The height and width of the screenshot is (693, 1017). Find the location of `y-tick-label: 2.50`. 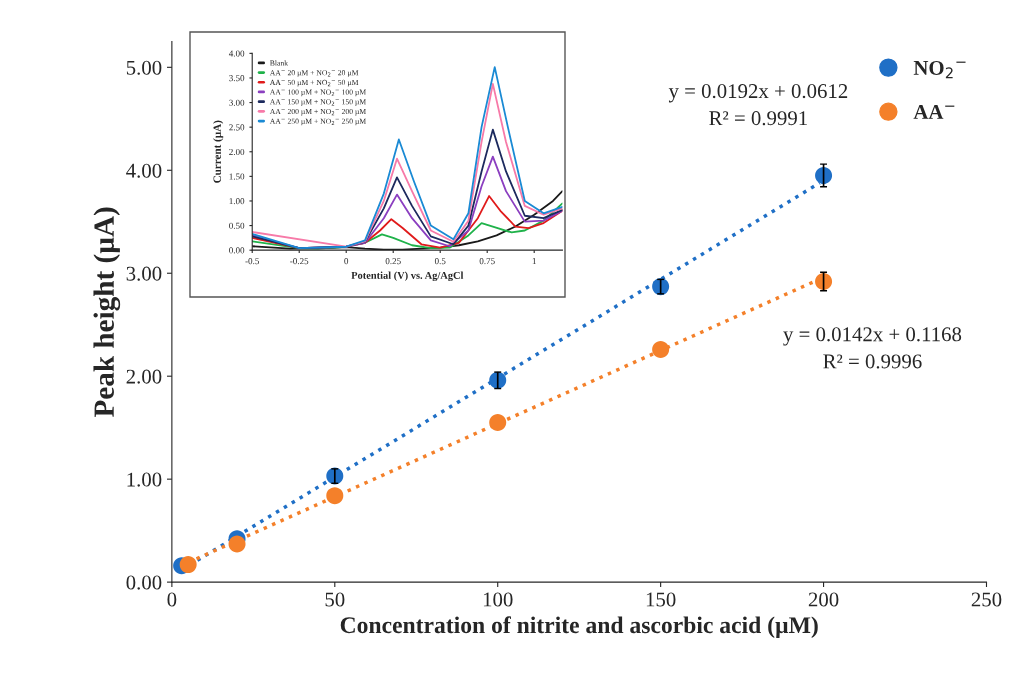

y-tick-label: 2.50 is located at coordinates (237, 127).